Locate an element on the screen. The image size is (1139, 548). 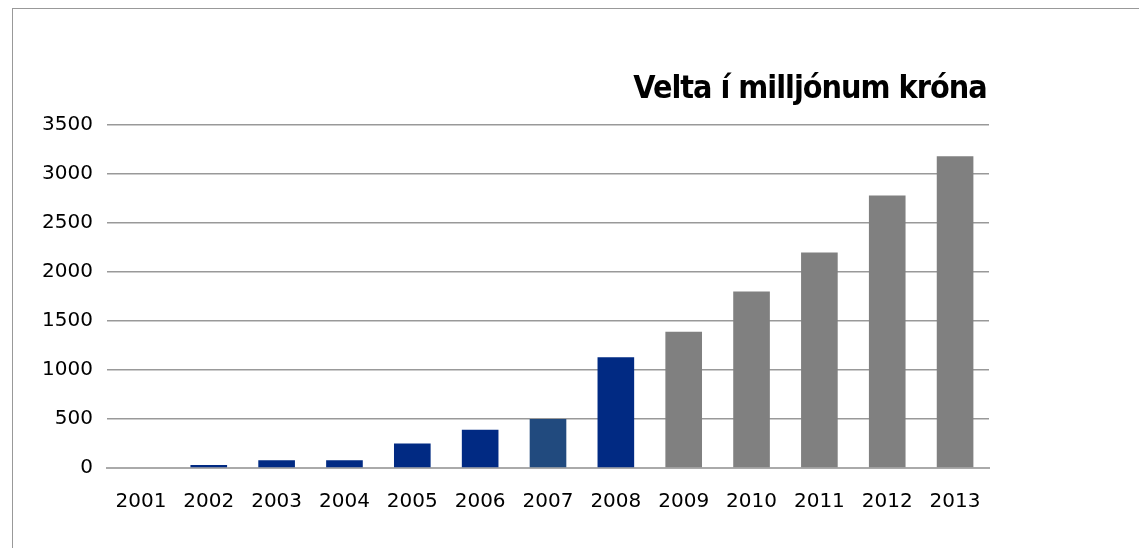
x-tick-label: 2005 is located at coordinates (412, 500).